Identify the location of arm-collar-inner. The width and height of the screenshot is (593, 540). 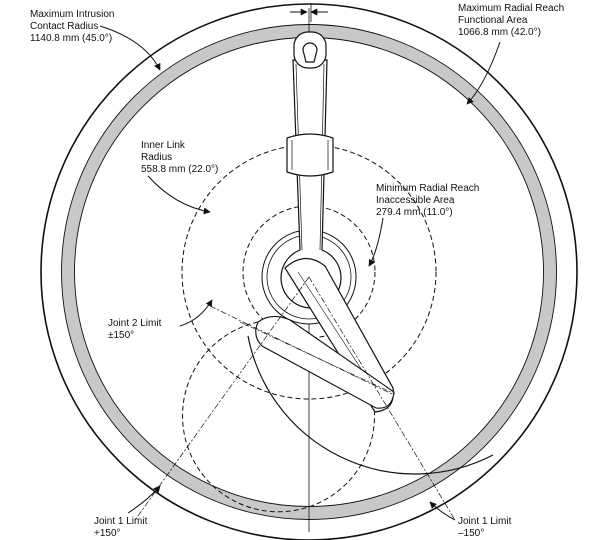
(310, 155).